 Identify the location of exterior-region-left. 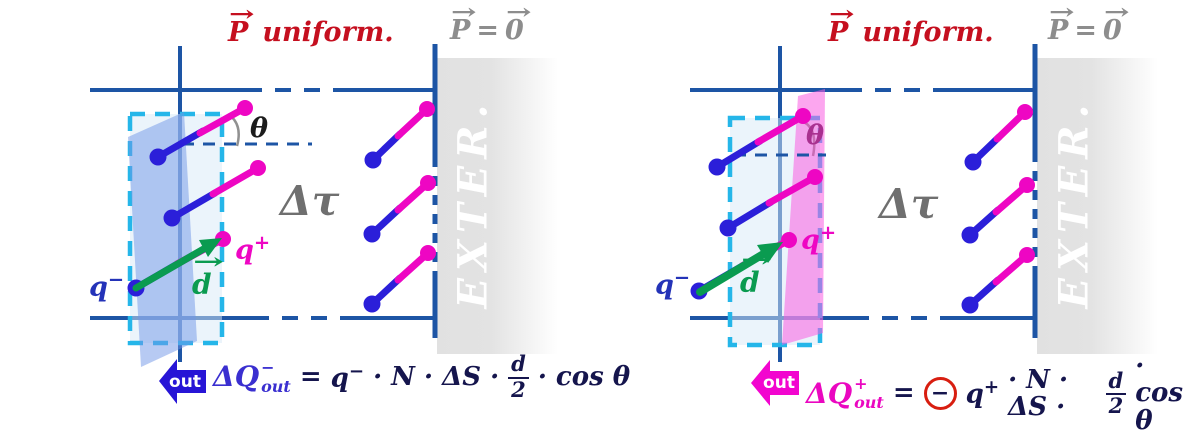
(497, 206).